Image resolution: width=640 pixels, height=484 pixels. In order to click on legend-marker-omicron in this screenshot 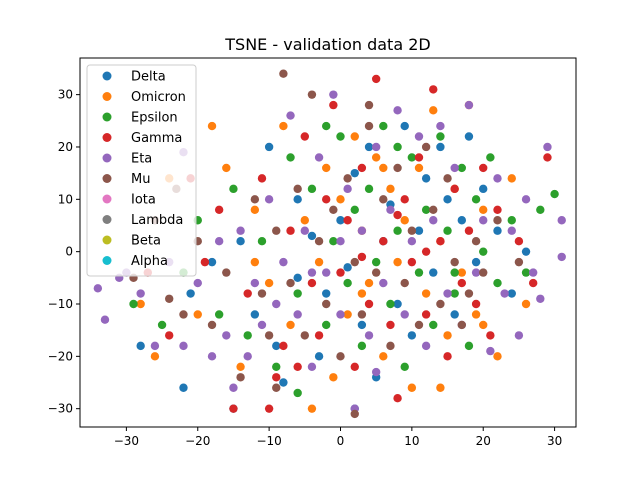, I will do `click(107, 96)`.